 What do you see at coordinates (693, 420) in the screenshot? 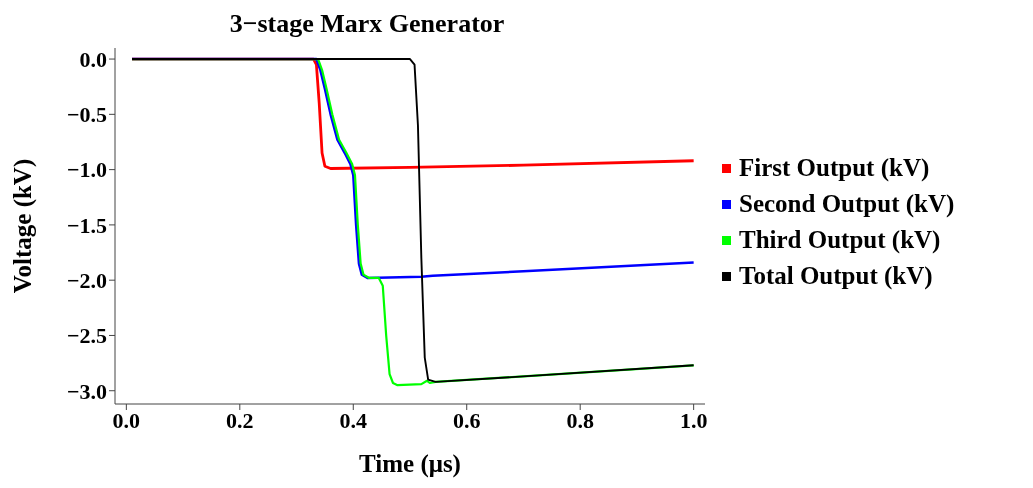
I see `x-tick-label: 1.0` at bounding box center [693, 420].